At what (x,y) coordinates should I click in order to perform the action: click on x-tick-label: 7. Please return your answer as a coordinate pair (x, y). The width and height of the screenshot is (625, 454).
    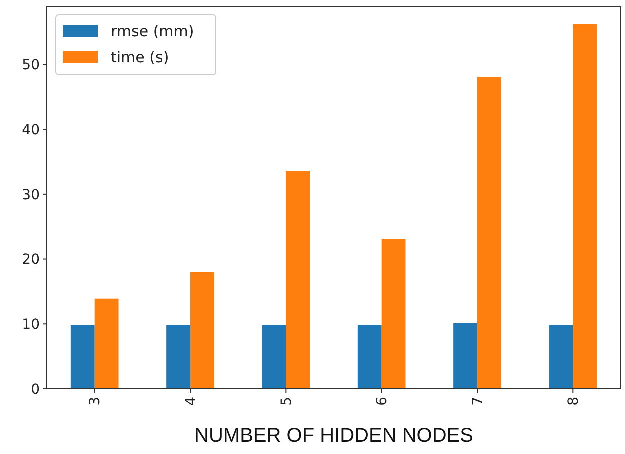
    Looking at the image, I should click on (478, 401).